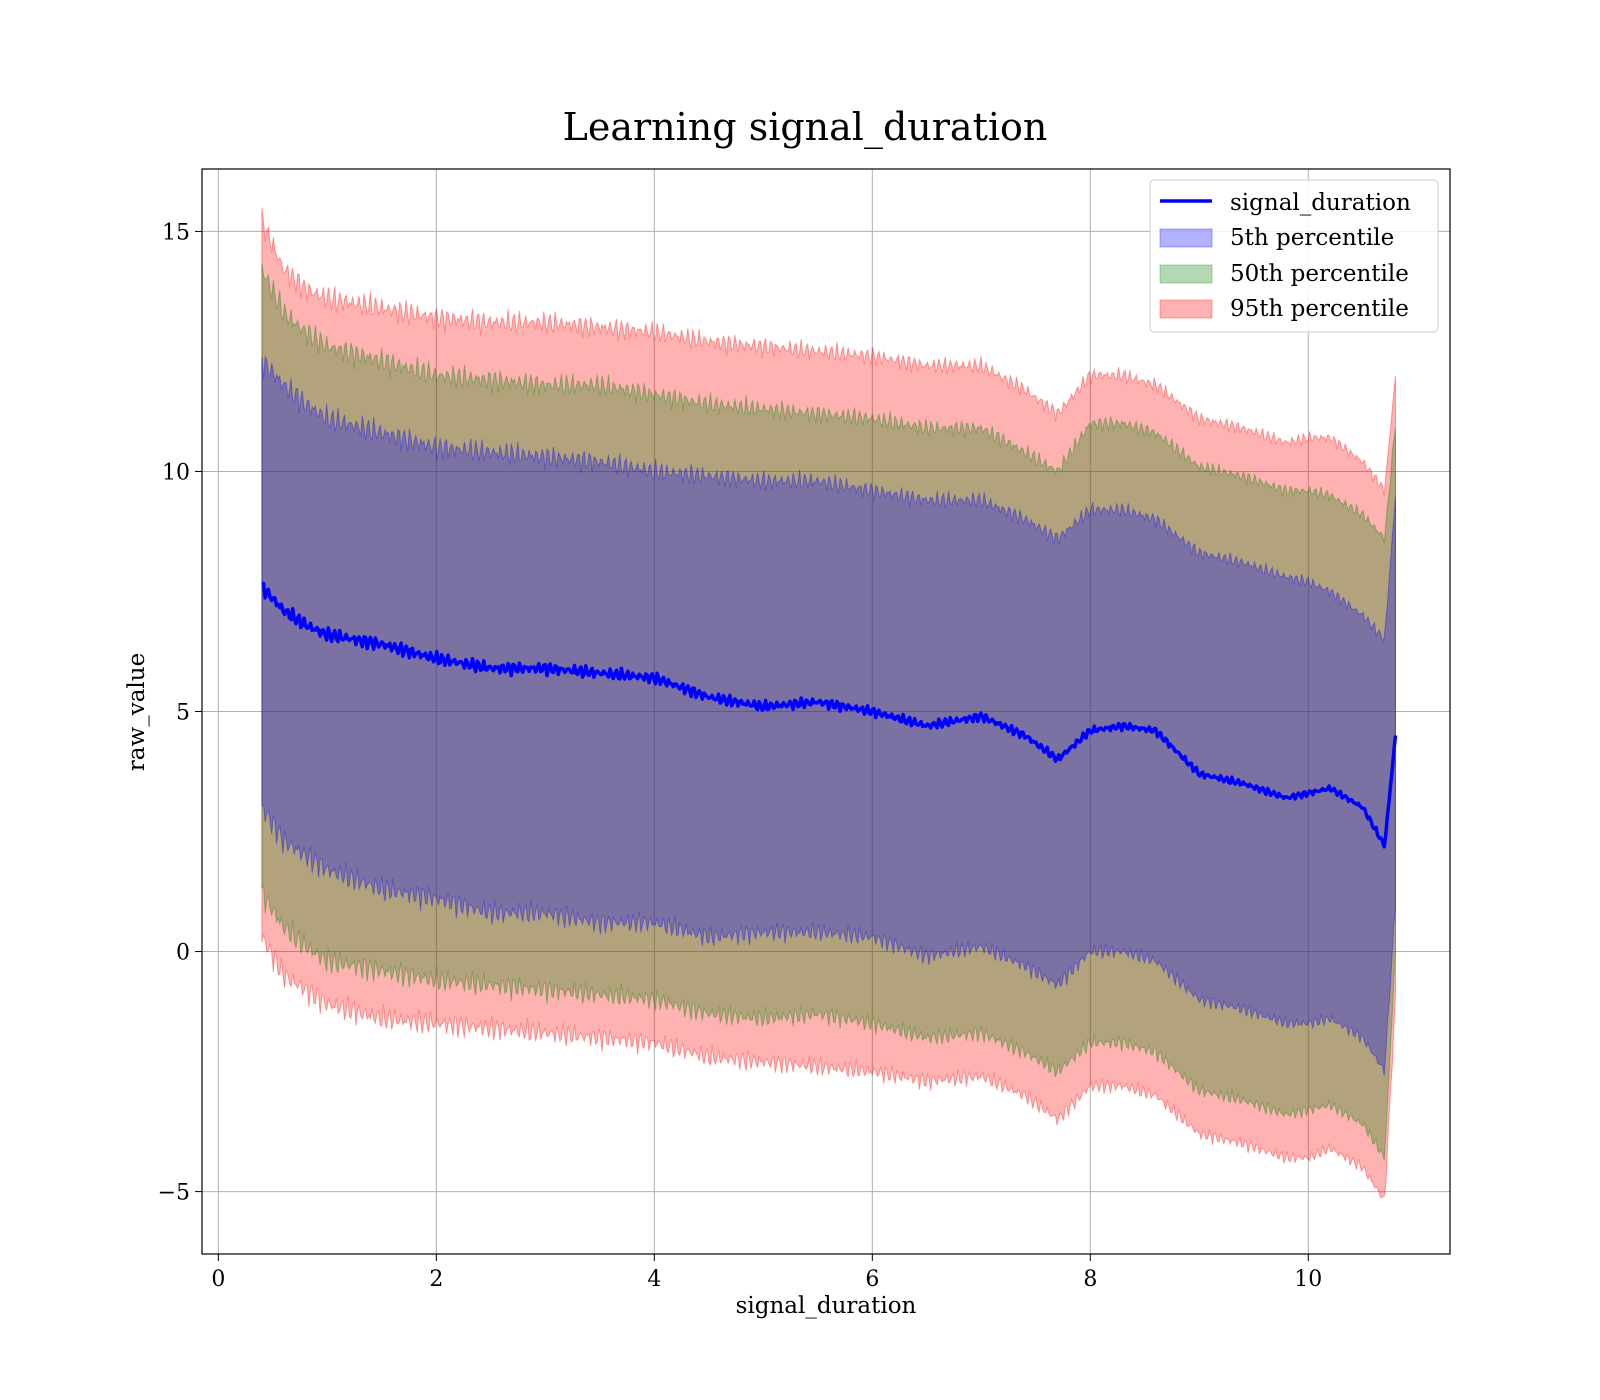  I want to click on legend-label-signal-duration: signal_duration, so click(1320, 203).